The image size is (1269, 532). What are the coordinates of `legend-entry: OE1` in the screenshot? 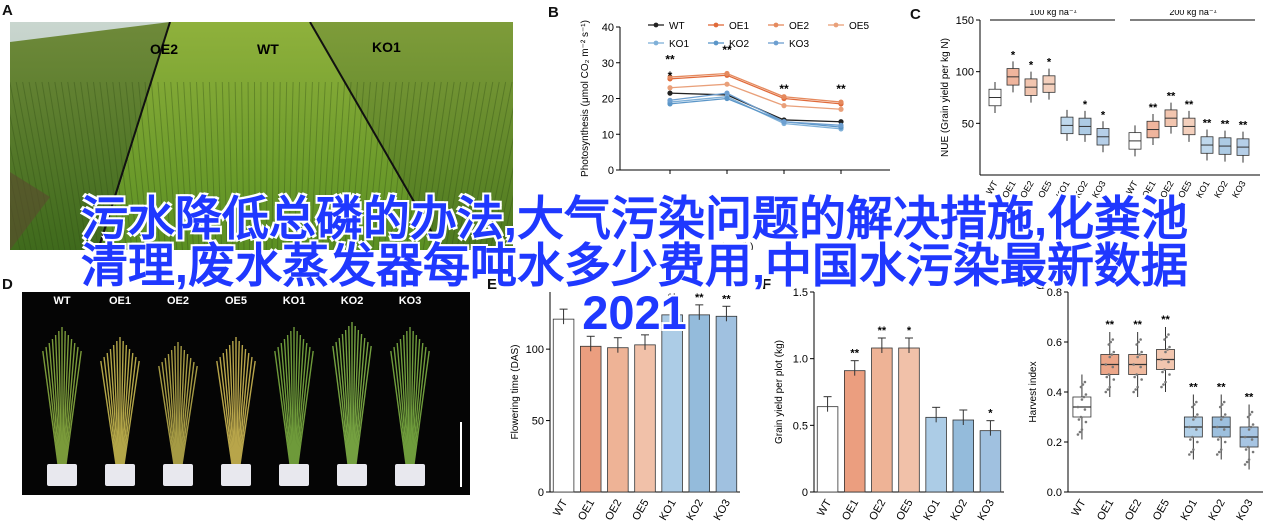 It's located at (739, 26).